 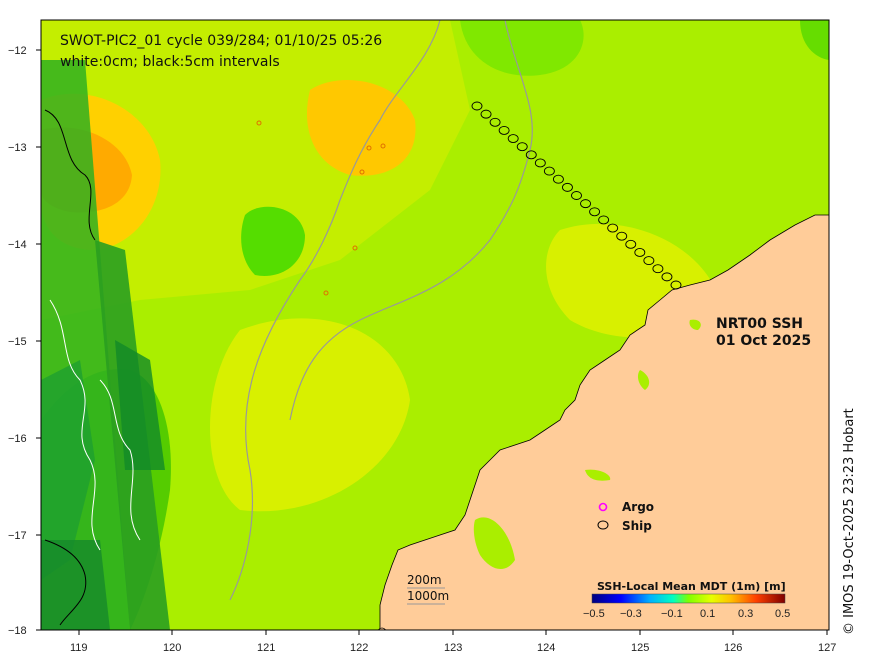 What do you see at coordinates (172, 648) in the screenshot?
I see `x-tick-label: 120` at bounding box center [172, 648].